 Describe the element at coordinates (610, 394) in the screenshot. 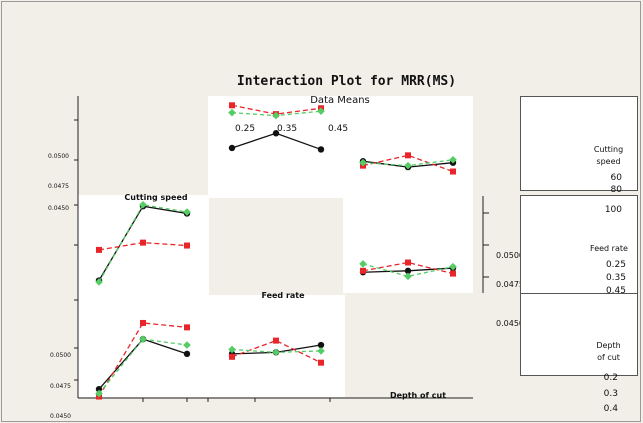

I see `legend-level: 0.3` at that location.